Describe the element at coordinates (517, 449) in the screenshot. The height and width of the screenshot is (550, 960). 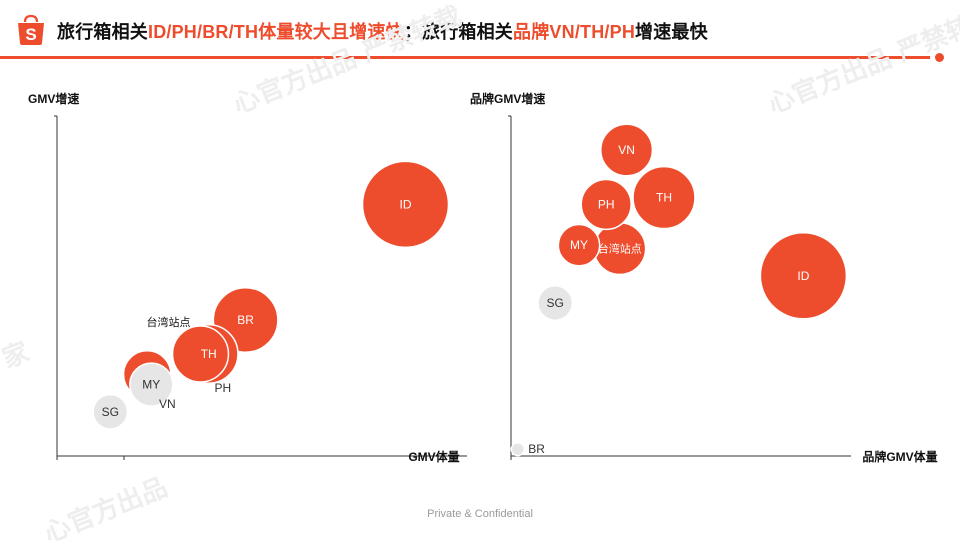
I see `bubble-br` at that location.